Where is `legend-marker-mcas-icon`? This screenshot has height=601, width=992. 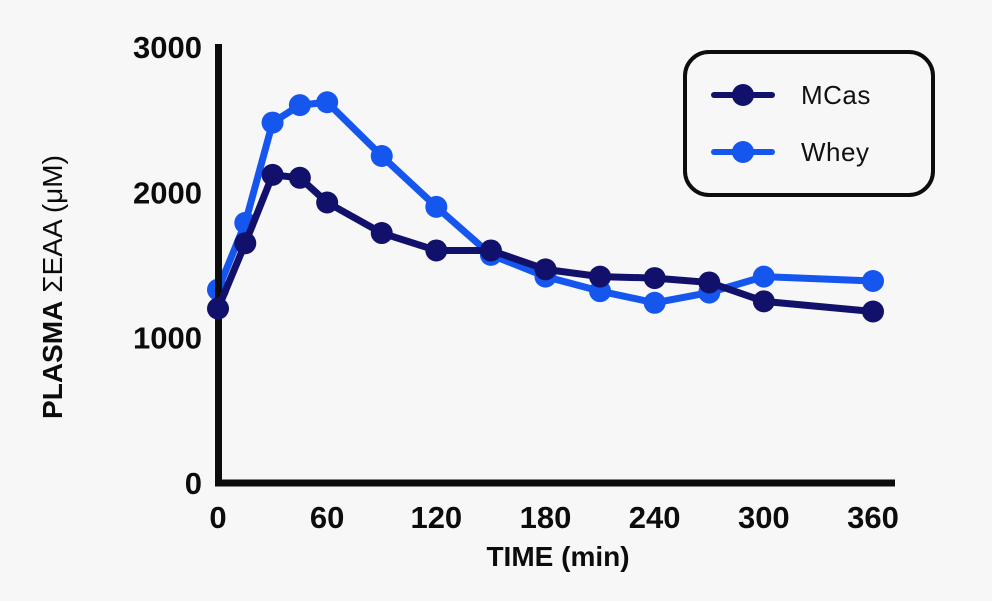 legend-marker-mcas-icon is located at coordinates (743, 95).